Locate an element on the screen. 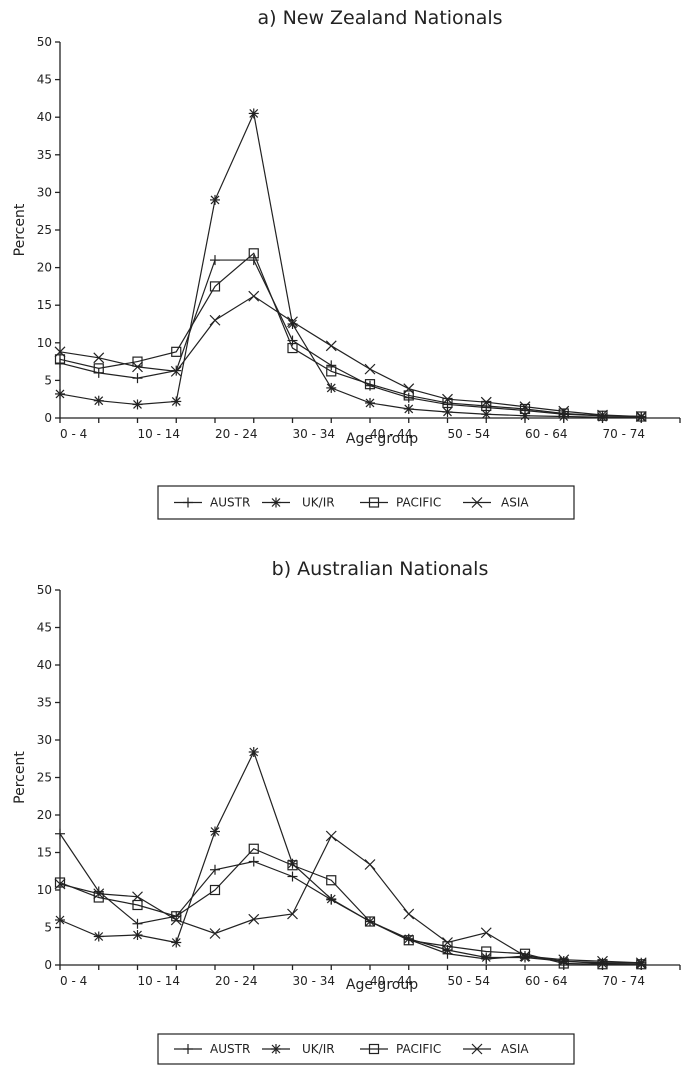 The height and width of the screenshot is (1066, 687). x-tick-label: 30 - 34 is located at coordinates (314, 434).